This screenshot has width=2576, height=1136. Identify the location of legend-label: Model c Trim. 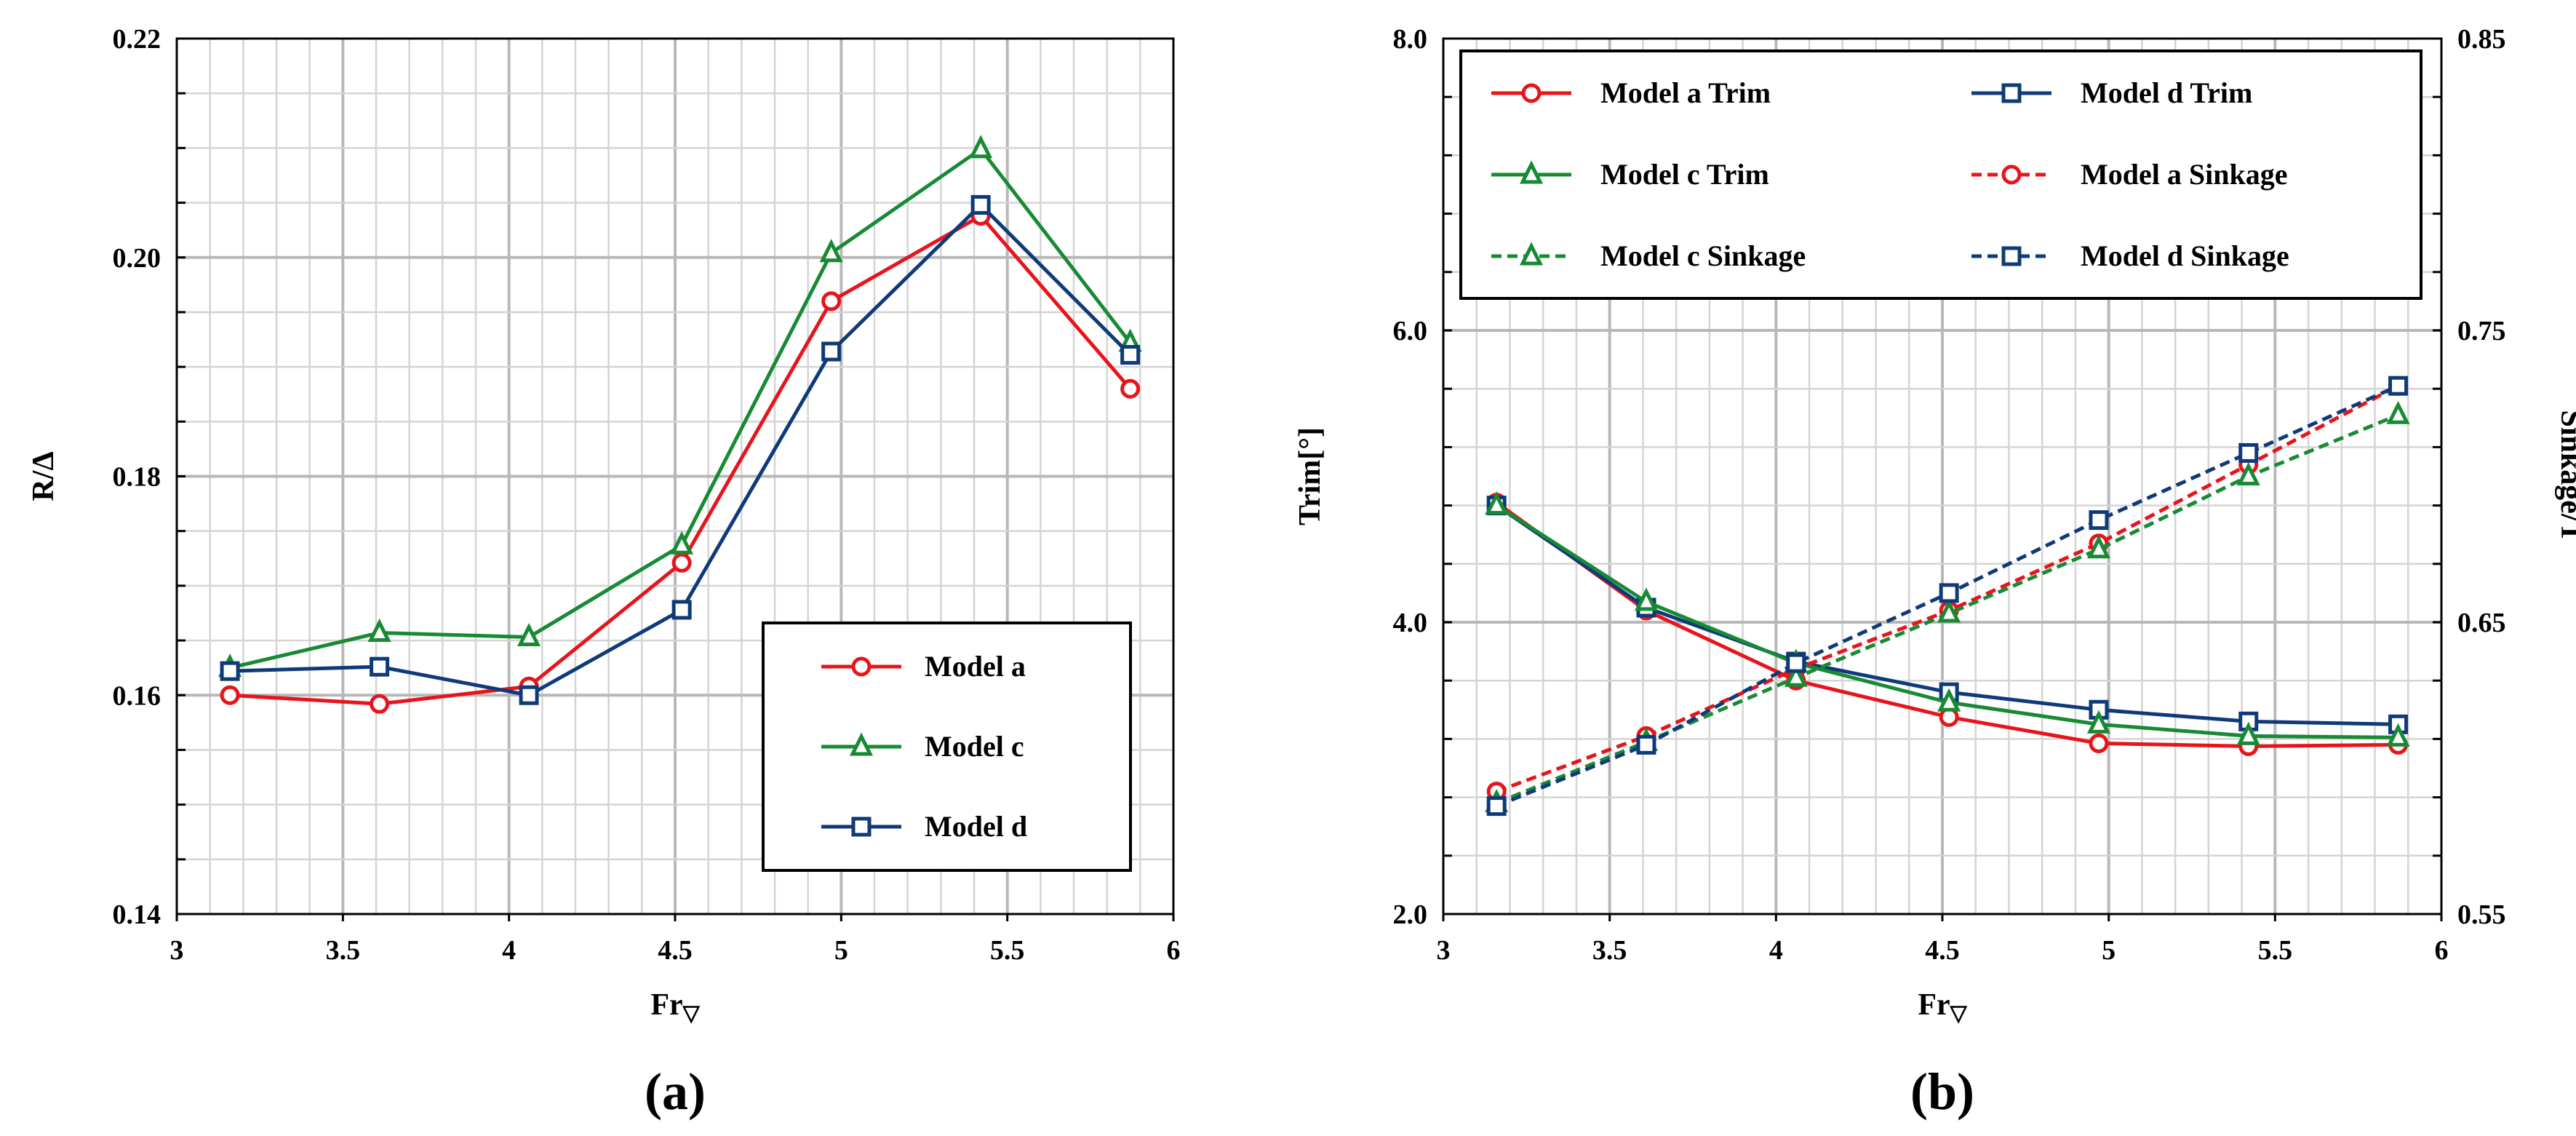
(1684, 175).